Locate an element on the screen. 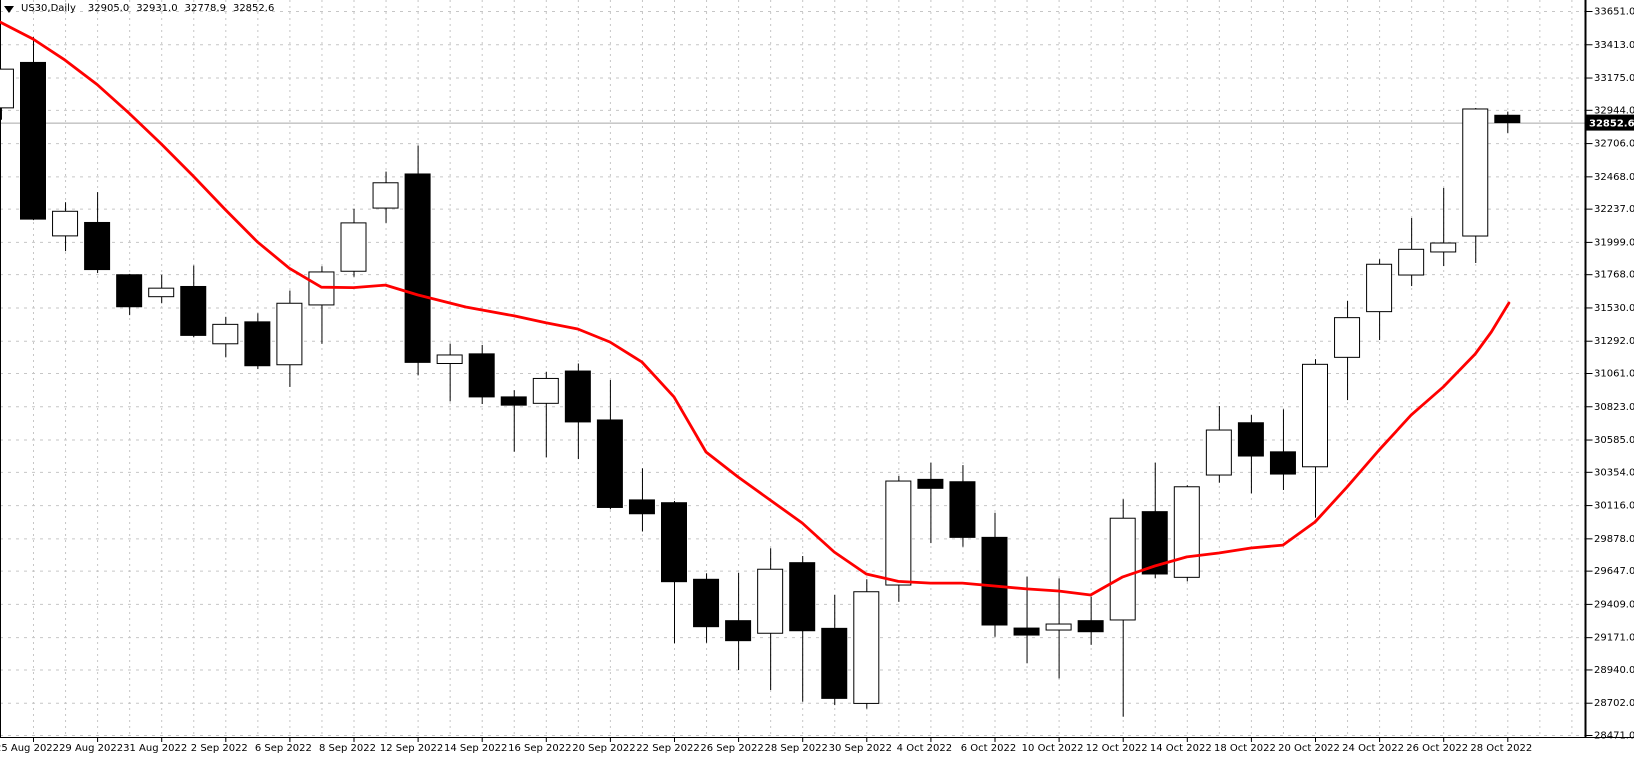  x-axis-label: 12 Oct 2022 is located at coordinates (1117, 748).